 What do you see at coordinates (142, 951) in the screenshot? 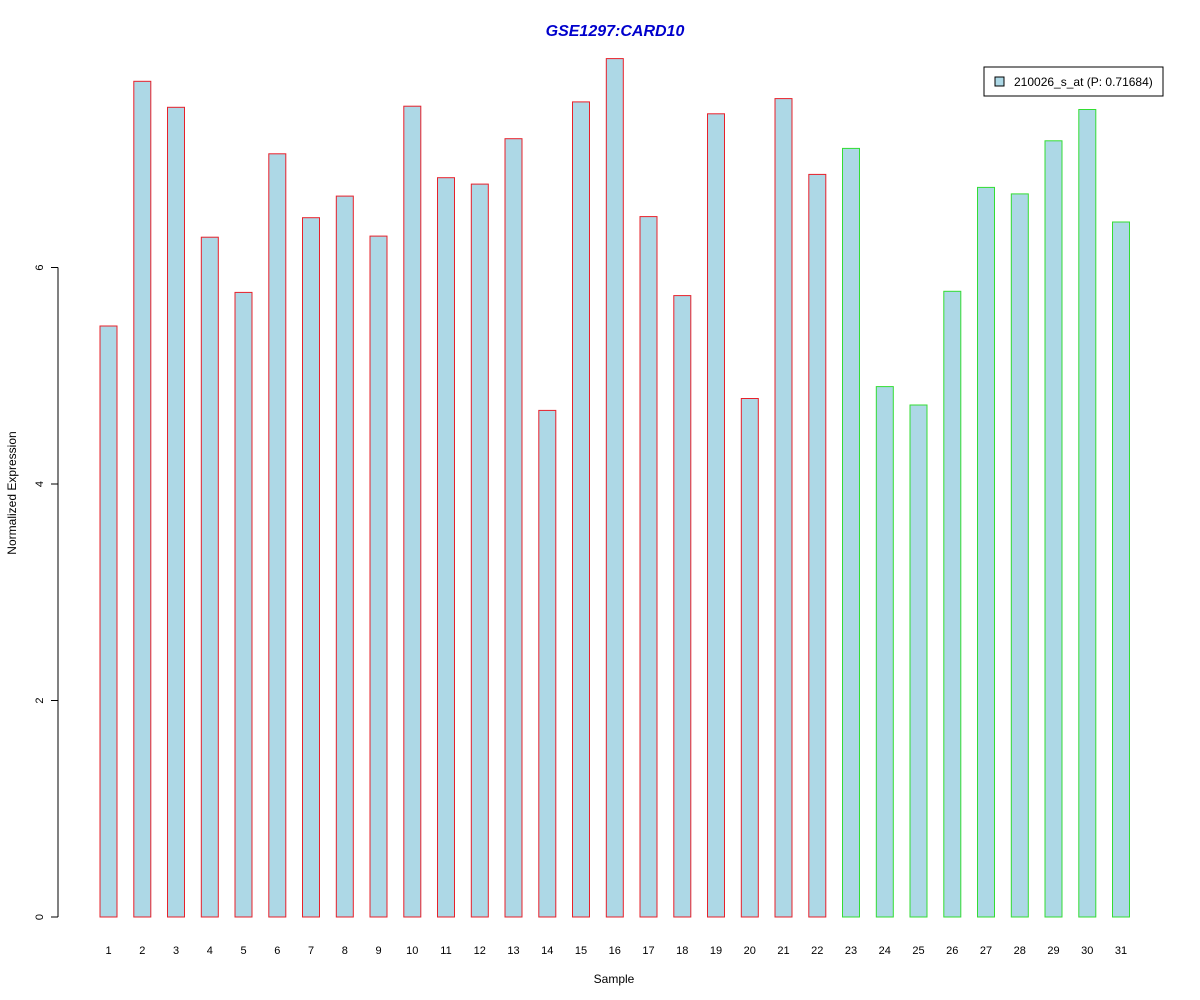
I see `x-tick-label: 2` at bounding box center [142, 951].